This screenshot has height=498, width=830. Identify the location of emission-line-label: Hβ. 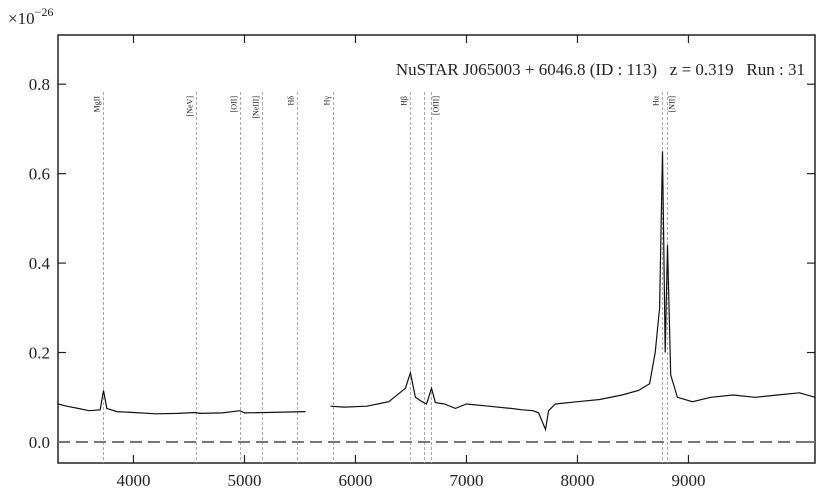
(403, 101).